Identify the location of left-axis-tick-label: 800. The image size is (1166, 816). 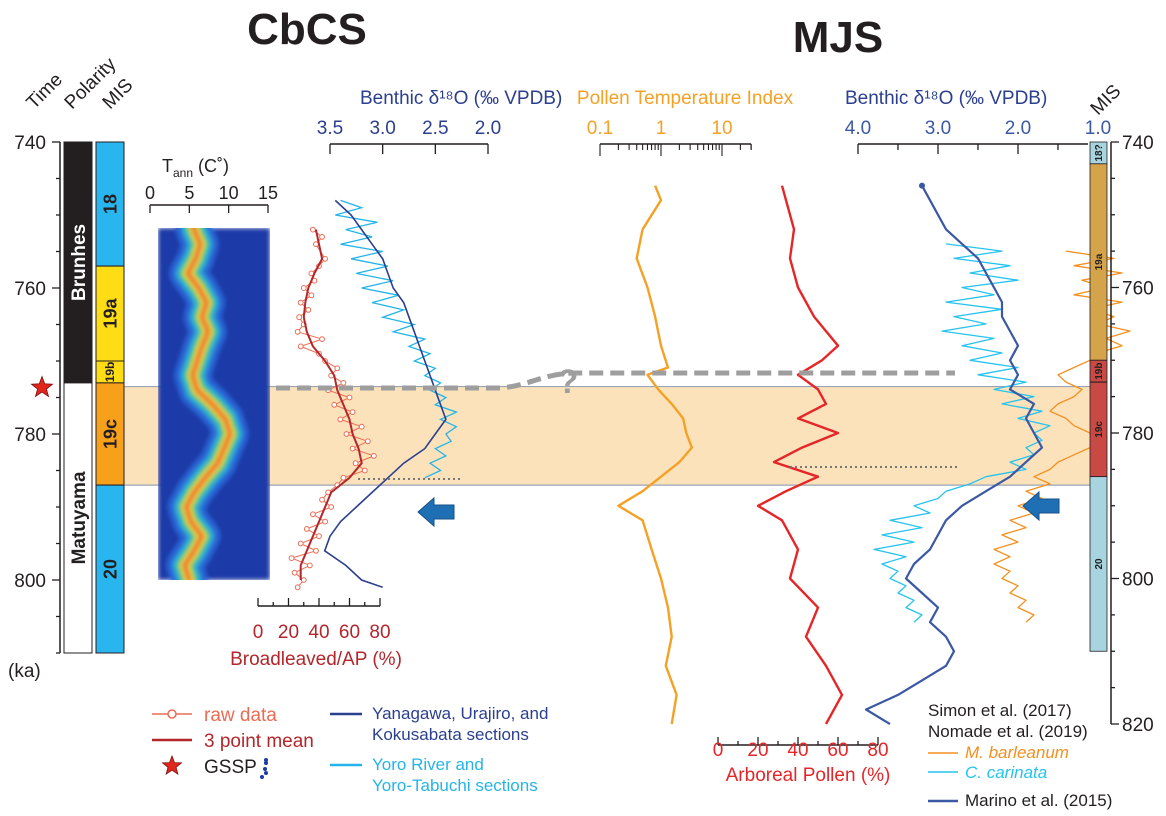
(30, 581).